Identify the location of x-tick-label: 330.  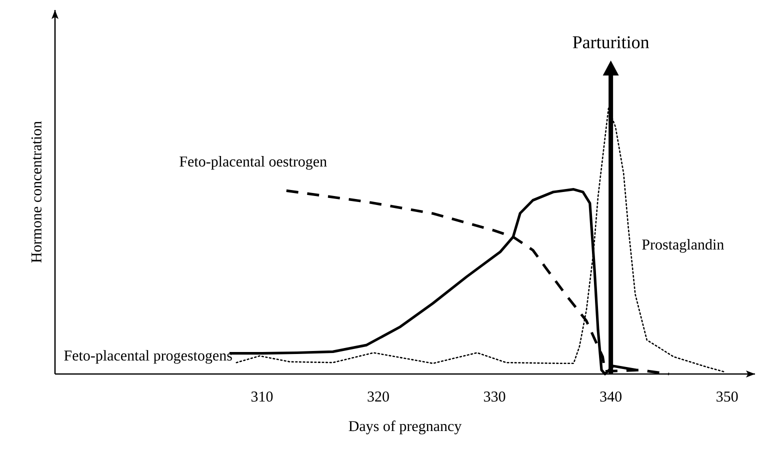
(495, 397).